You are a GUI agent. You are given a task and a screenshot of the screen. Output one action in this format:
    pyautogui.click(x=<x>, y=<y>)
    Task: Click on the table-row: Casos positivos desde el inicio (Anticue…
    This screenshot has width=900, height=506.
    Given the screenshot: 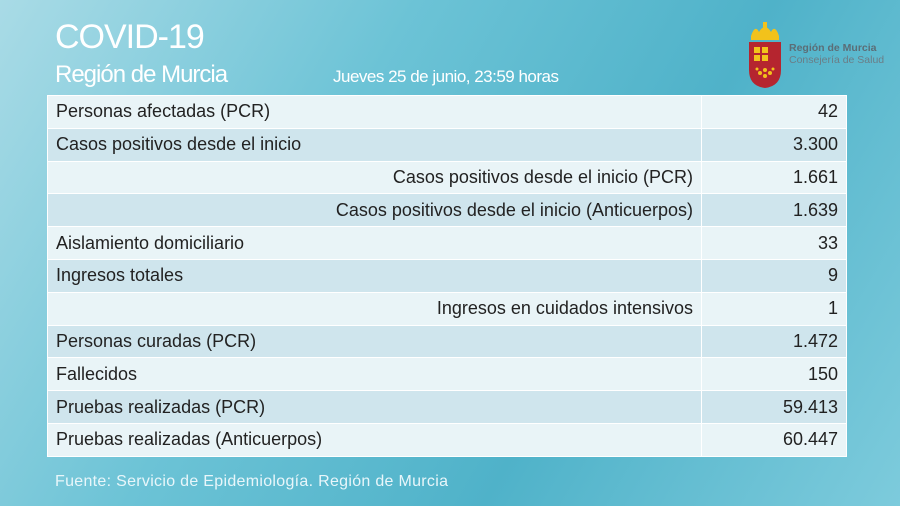 What is the action you would take?
    pyautogui.click(x=447, y=210)
    